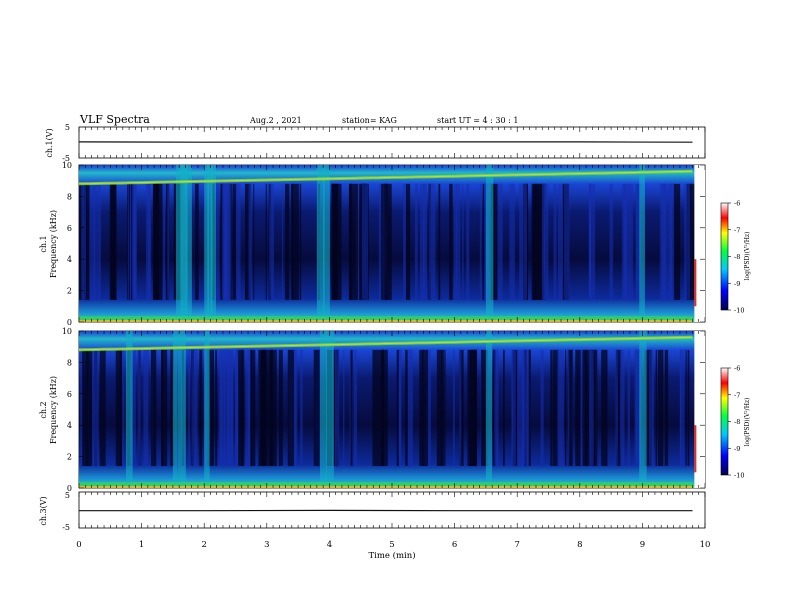 The height and width of the screenshot is (612, 792). I want to click on colorbar-tick-label: -6, so click(737, 369).